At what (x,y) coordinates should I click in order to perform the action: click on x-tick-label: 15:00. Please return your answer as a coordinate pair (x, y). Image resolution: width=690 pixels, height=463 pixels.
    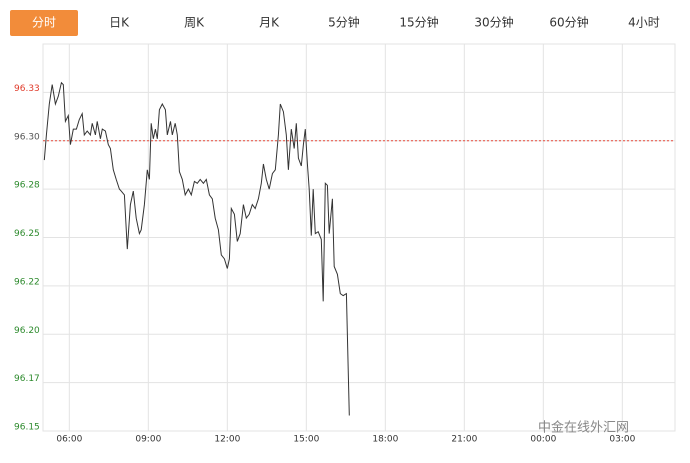
    Looking at the image, I should click on (306, 440).